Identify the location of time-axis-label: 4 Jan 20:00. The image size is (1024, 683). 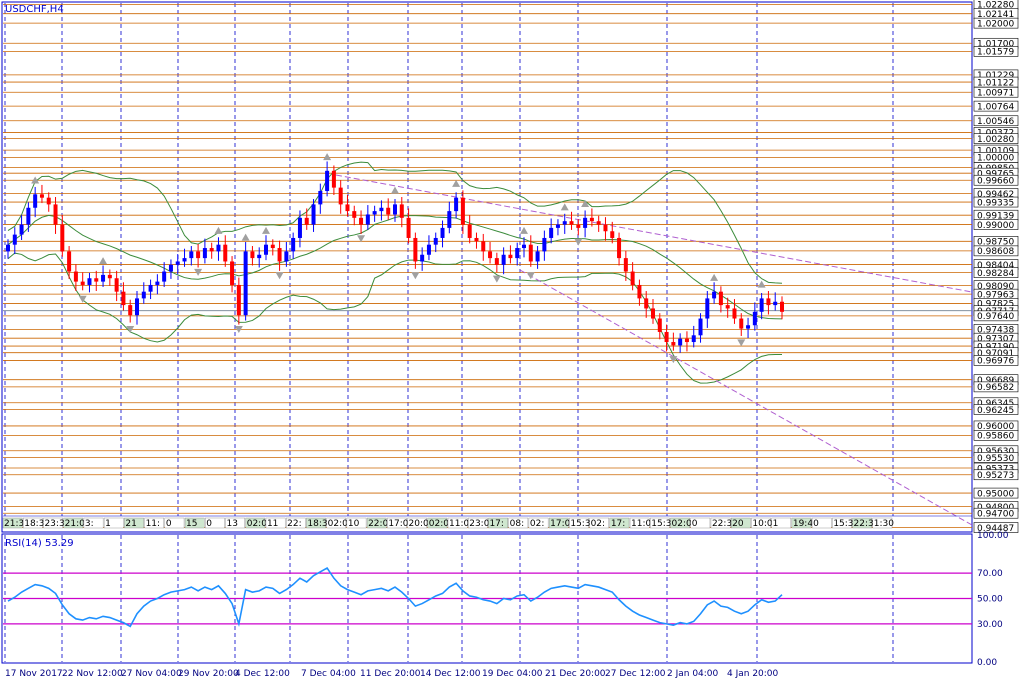
(753, 674).